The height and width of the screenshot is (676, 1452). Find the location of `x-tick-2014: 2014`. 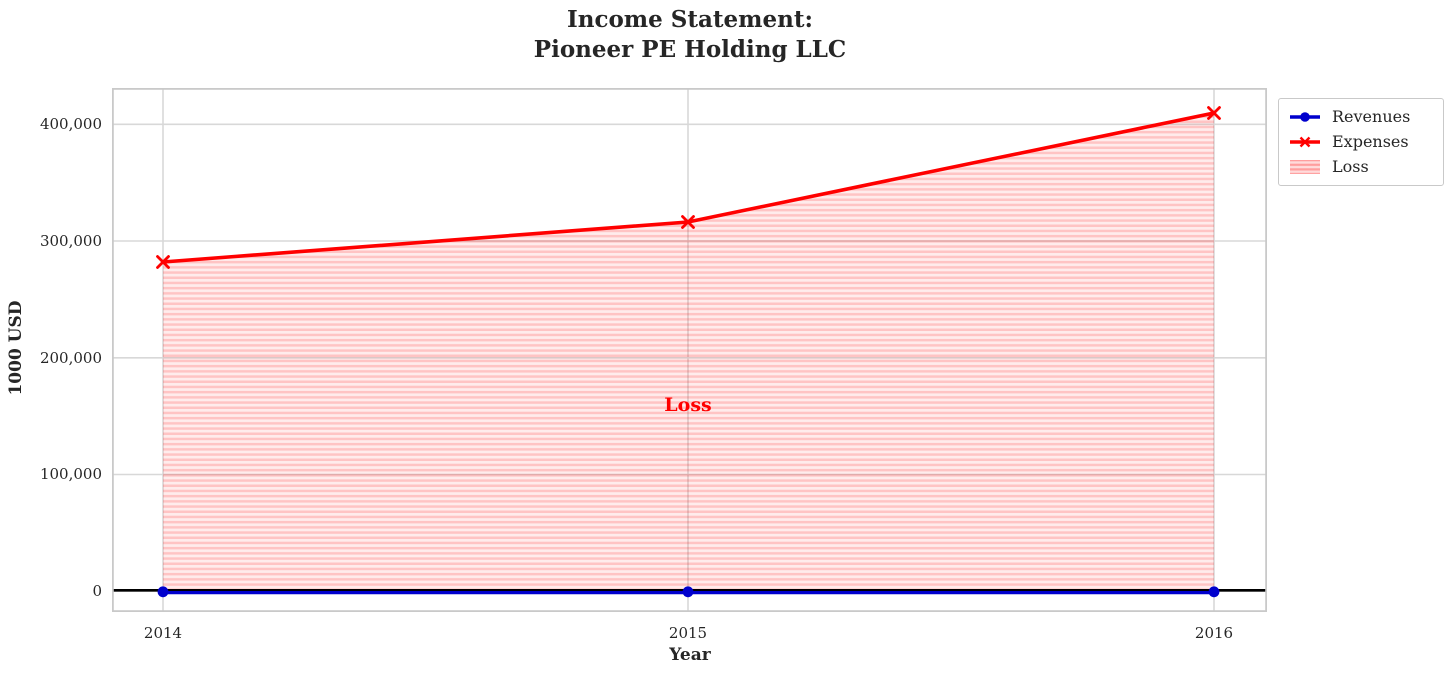

x-tick-2014: 2014 is located at coordinates (163, 633).